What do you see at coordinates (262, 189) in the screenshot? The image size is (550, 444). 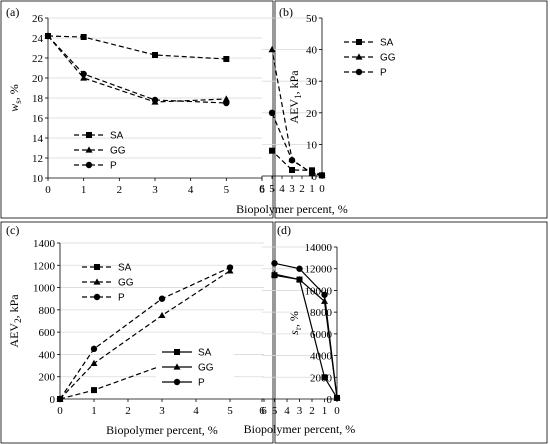 I see `x-tick-label: 6` at bounding box center [262, 189].